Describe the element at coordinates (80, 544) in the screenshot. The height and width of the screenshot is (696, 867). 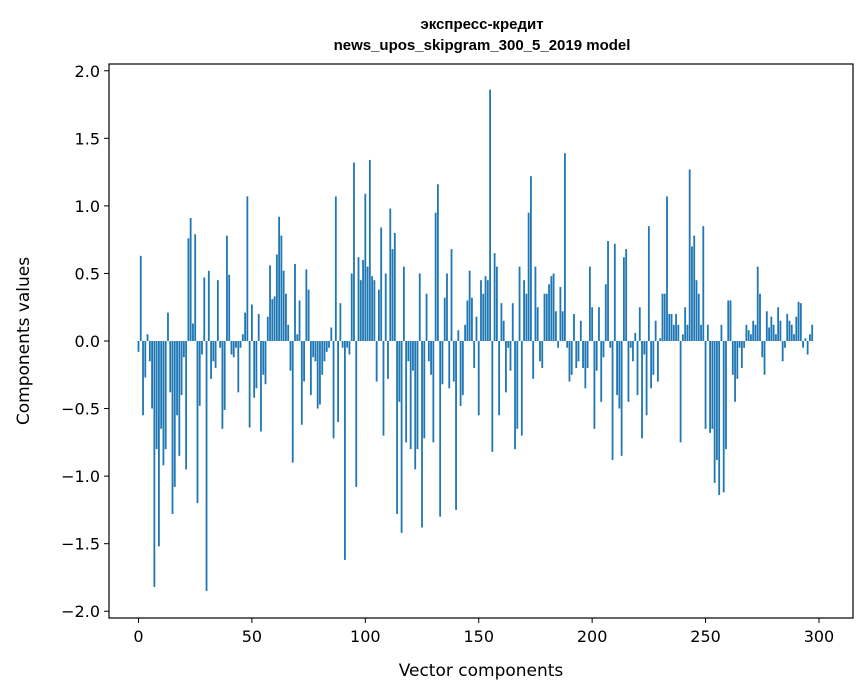
I see `y-tick-label: −1.5` at that location.